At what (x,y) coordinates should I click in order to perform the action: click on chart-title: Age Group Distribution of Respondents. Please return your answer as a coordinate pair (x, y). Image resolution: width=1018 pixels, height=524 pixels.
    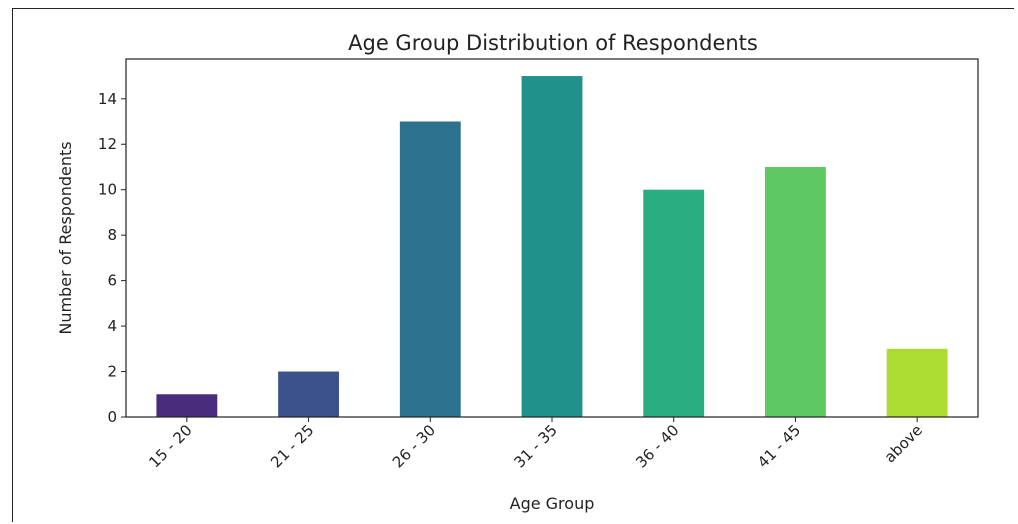
    Looking at the image, I should click on (553, 43).